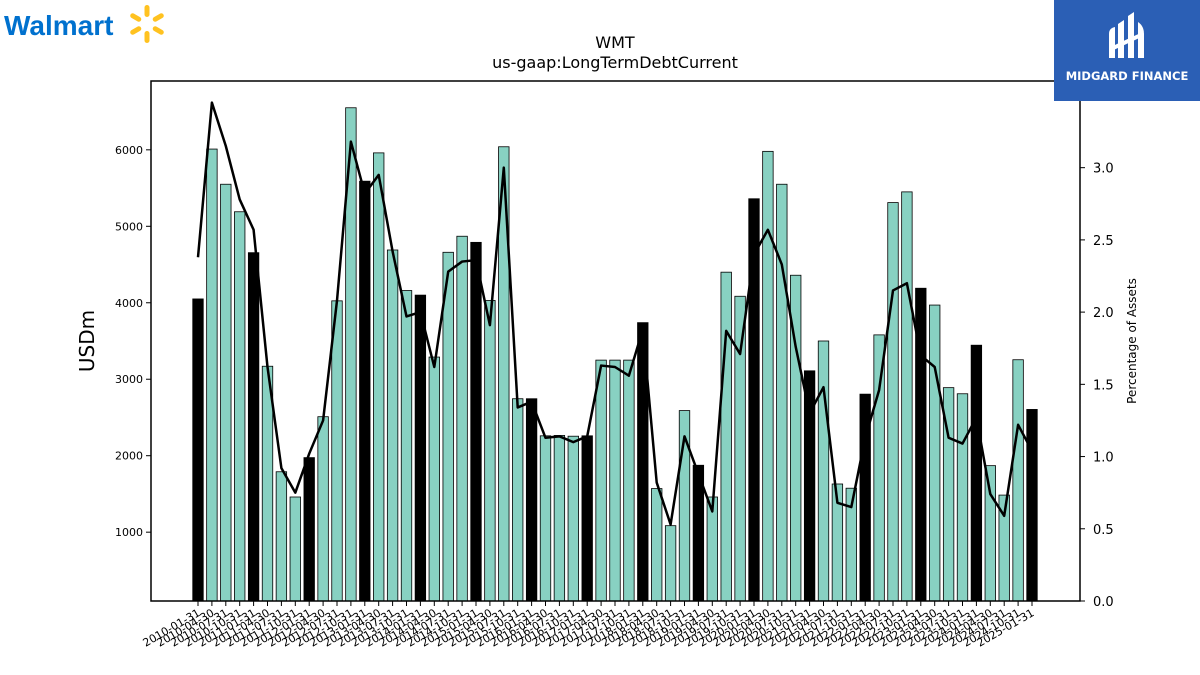  Describe the element at coordinates (129, 532) in the screenshot. I see `y-tick-label: 1000` at that location.